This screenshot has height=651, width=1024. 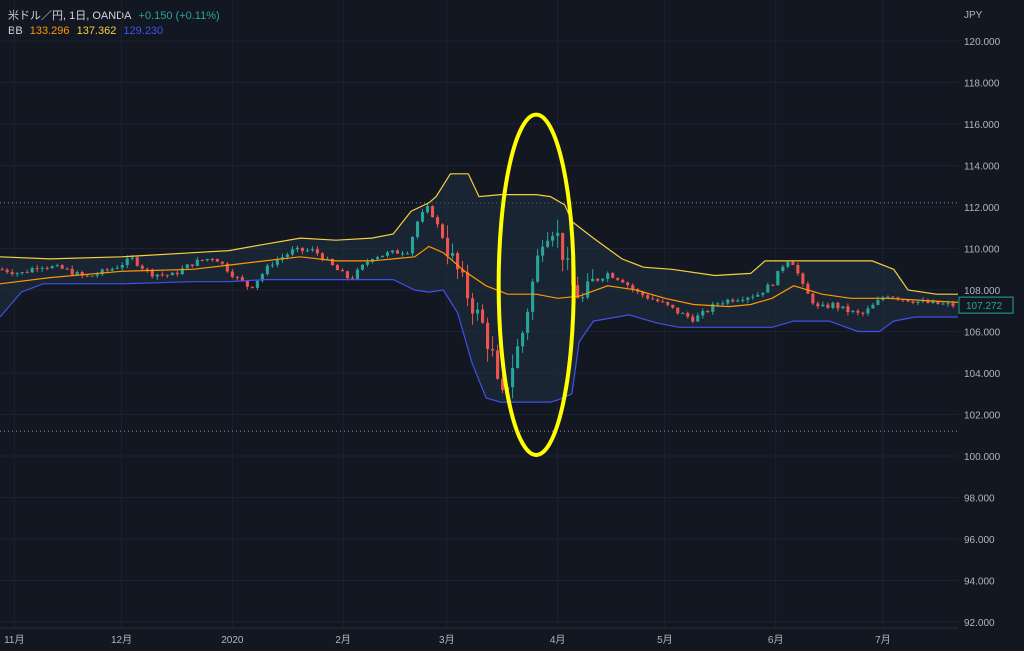 What do you see at coordinates (982, 42) in the screenshot?
I see `price-tick-label: 120.000` at bounding box center [982, 42].